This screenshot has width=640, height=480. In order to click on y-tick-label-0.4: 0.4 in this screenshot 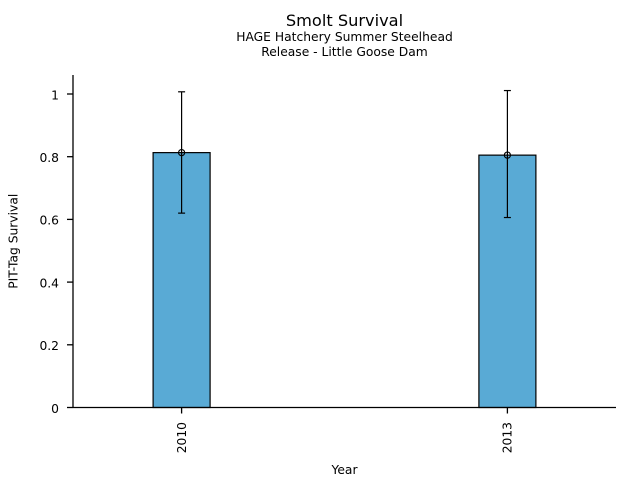, I will do `click(49, 283)`.